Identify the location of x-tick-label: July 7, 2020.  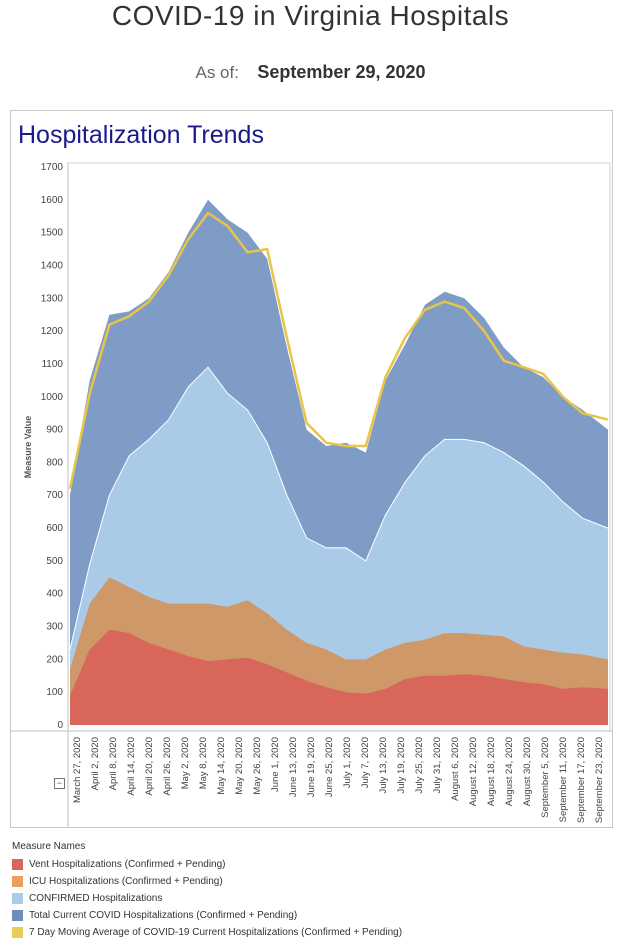
(365, 762).